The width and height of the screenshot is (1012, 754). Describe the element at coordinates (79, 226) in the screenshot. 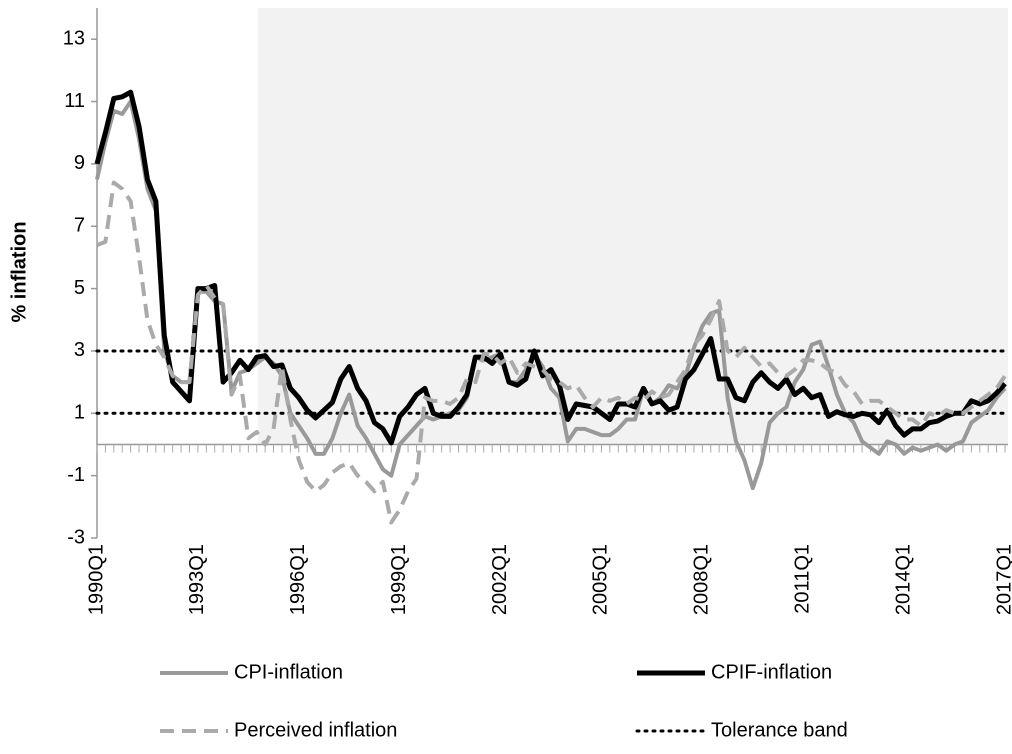

I see `y-tick-label: 7` at that location.